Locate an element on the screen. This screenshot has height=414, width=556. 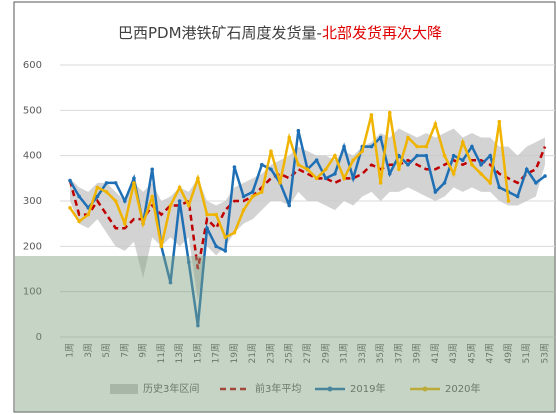
x-tick-label: 53周 is located at coordinates (545, 353).